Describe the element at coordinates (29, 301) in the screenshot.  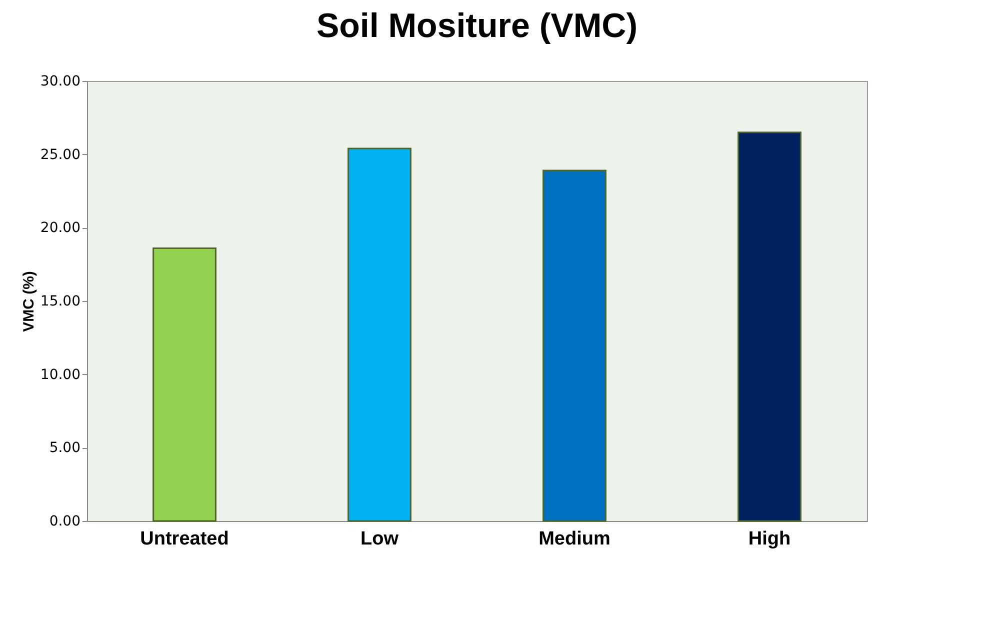
I see `y-axis-title: VMC (%)` at that location.